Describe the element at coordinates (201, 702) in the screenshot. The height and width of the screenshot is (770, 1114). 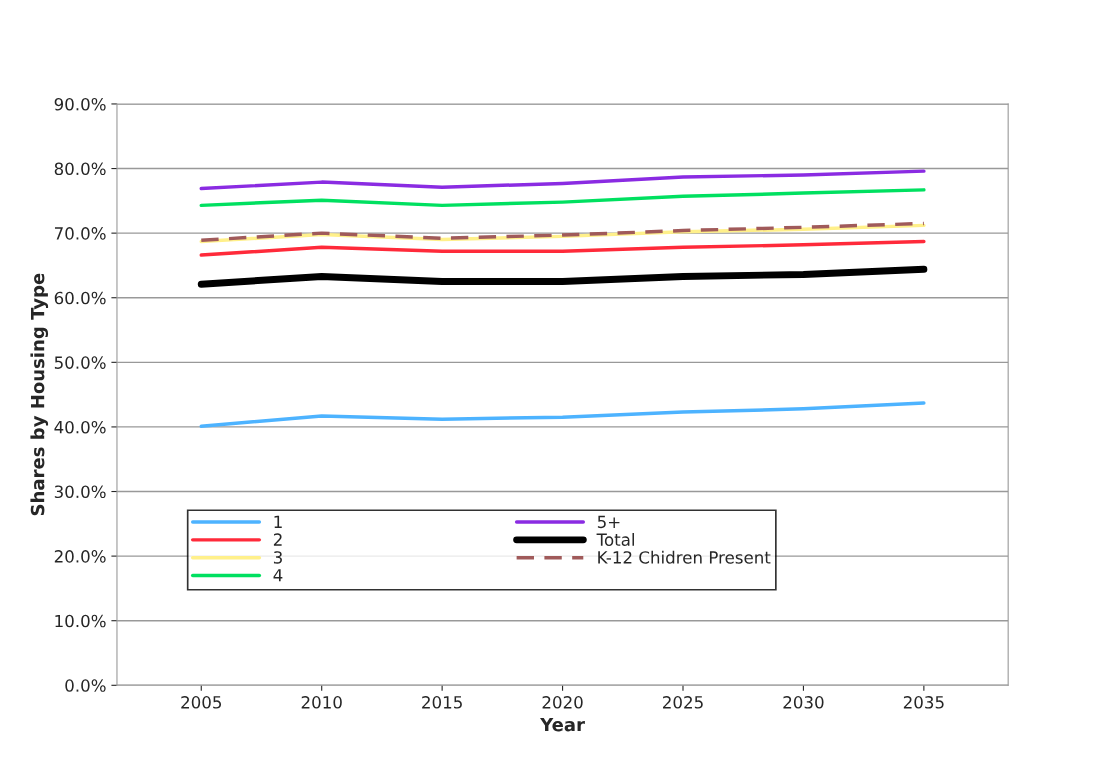
I see `x-tick-label: 2005` at that location.